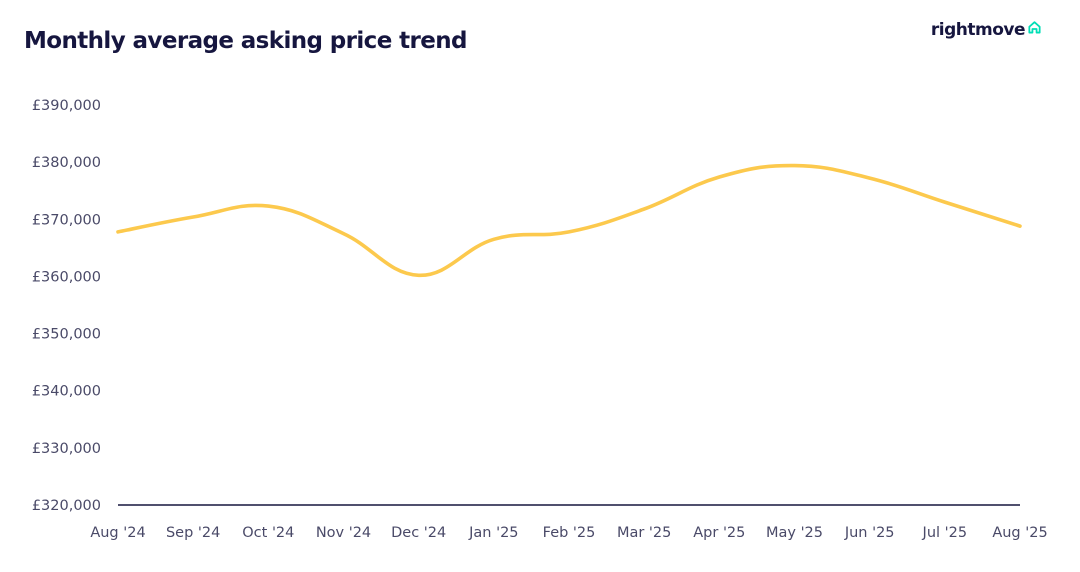  What do you see at coordinates (66, 449) in the screenshot?
I see `y-tick-label: £330,000` at bounding box center [66, 449].